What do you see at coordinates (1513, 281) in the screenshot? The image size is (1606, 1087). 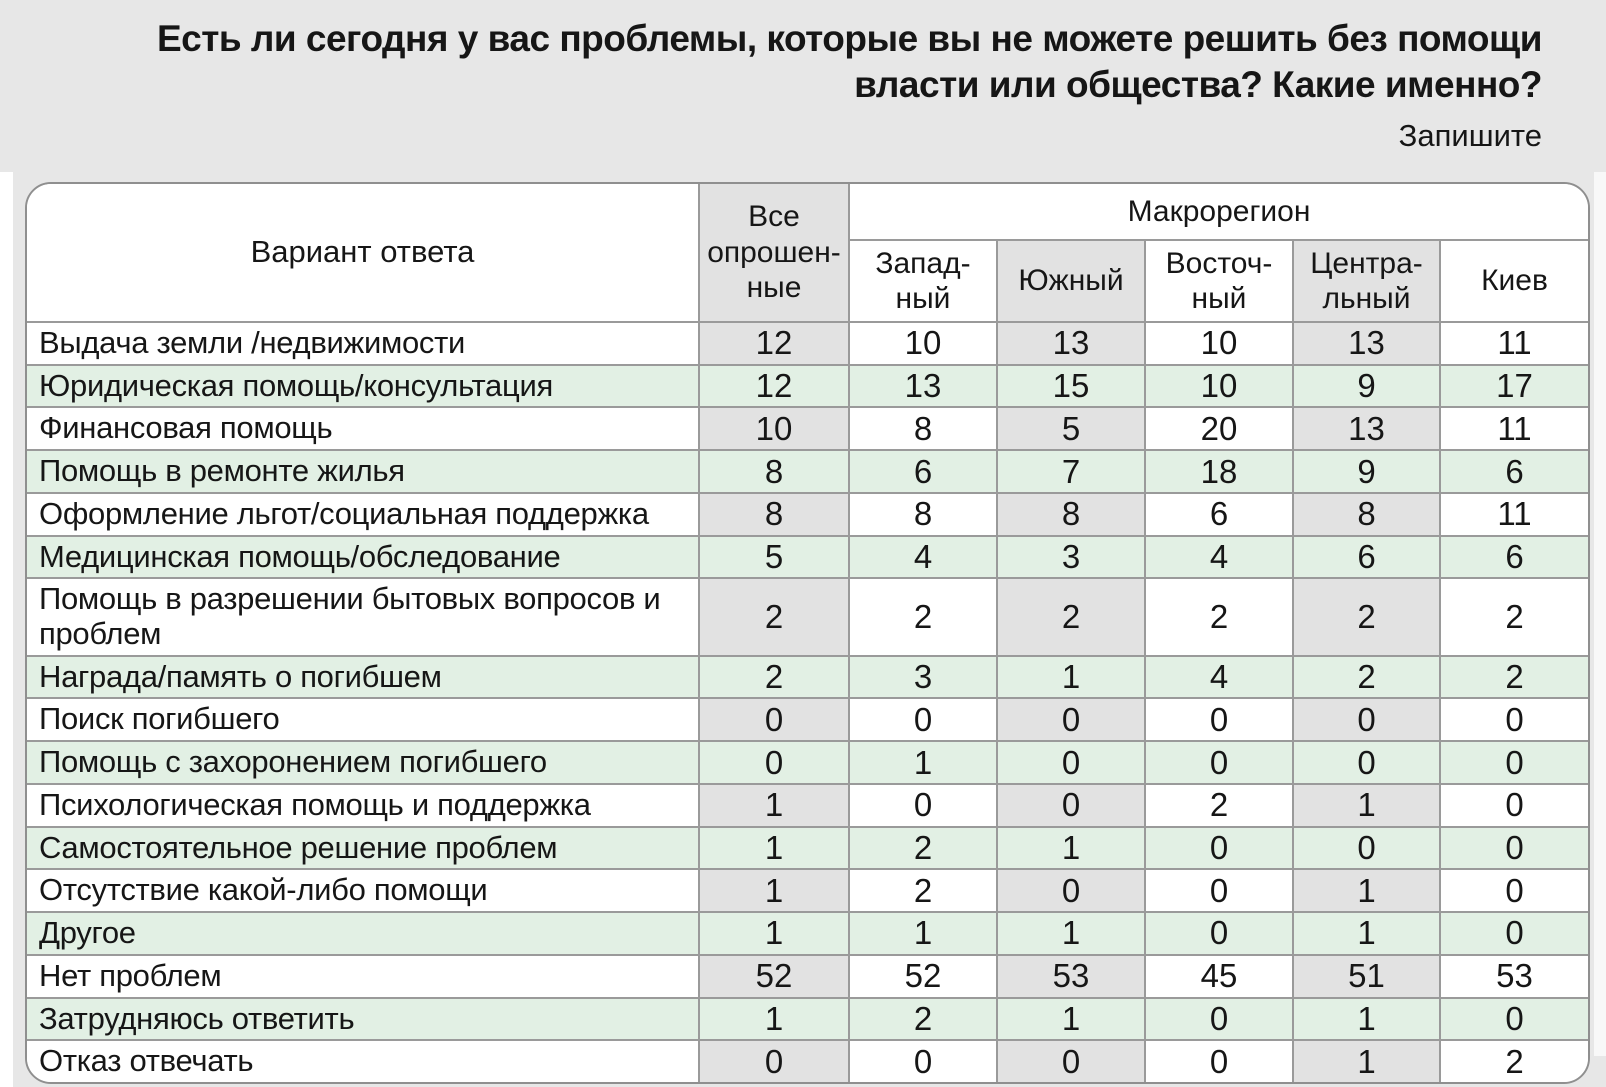 I see `column-header-region-4: Киев` at bounding box center [1513, 281].